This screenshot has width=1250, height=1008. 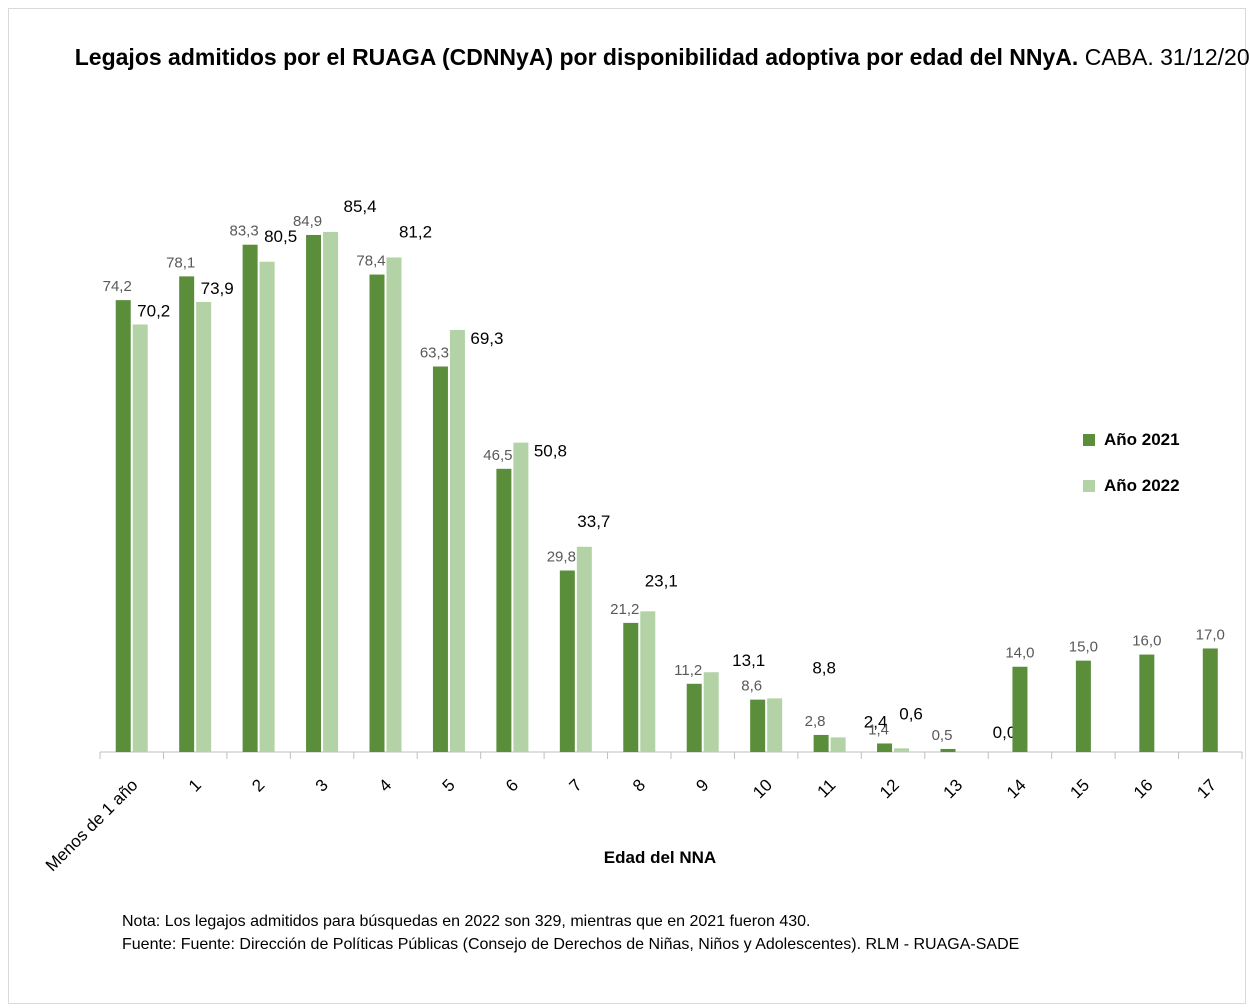 What do you see at coordinates (824, 667) in the screenshot?
I see `data-label-2022: 8,8` at bounding box center [824, 667].